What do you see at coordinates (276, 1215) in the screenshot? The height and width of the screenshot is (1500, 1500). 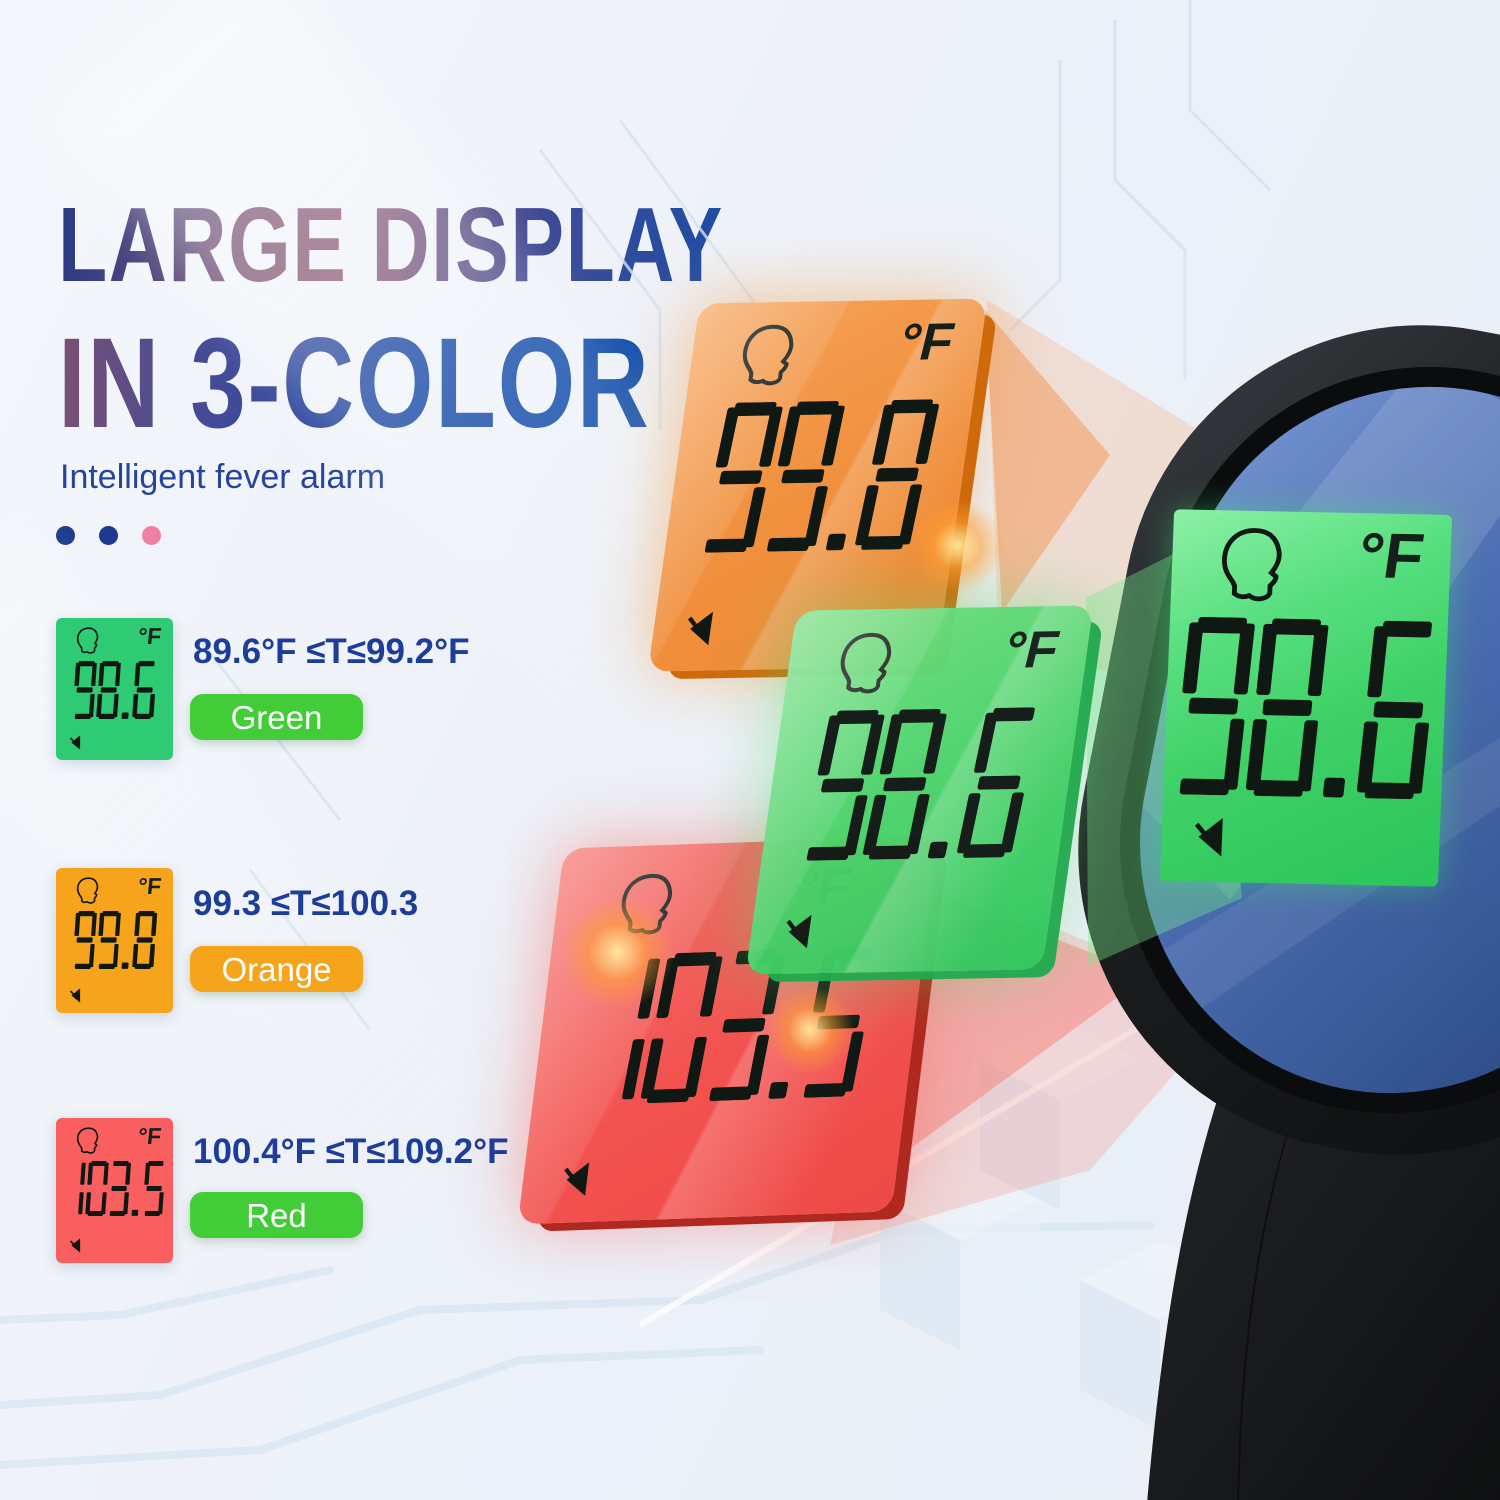 I see `red-chip: Red` at bounding box center [276, 1215].